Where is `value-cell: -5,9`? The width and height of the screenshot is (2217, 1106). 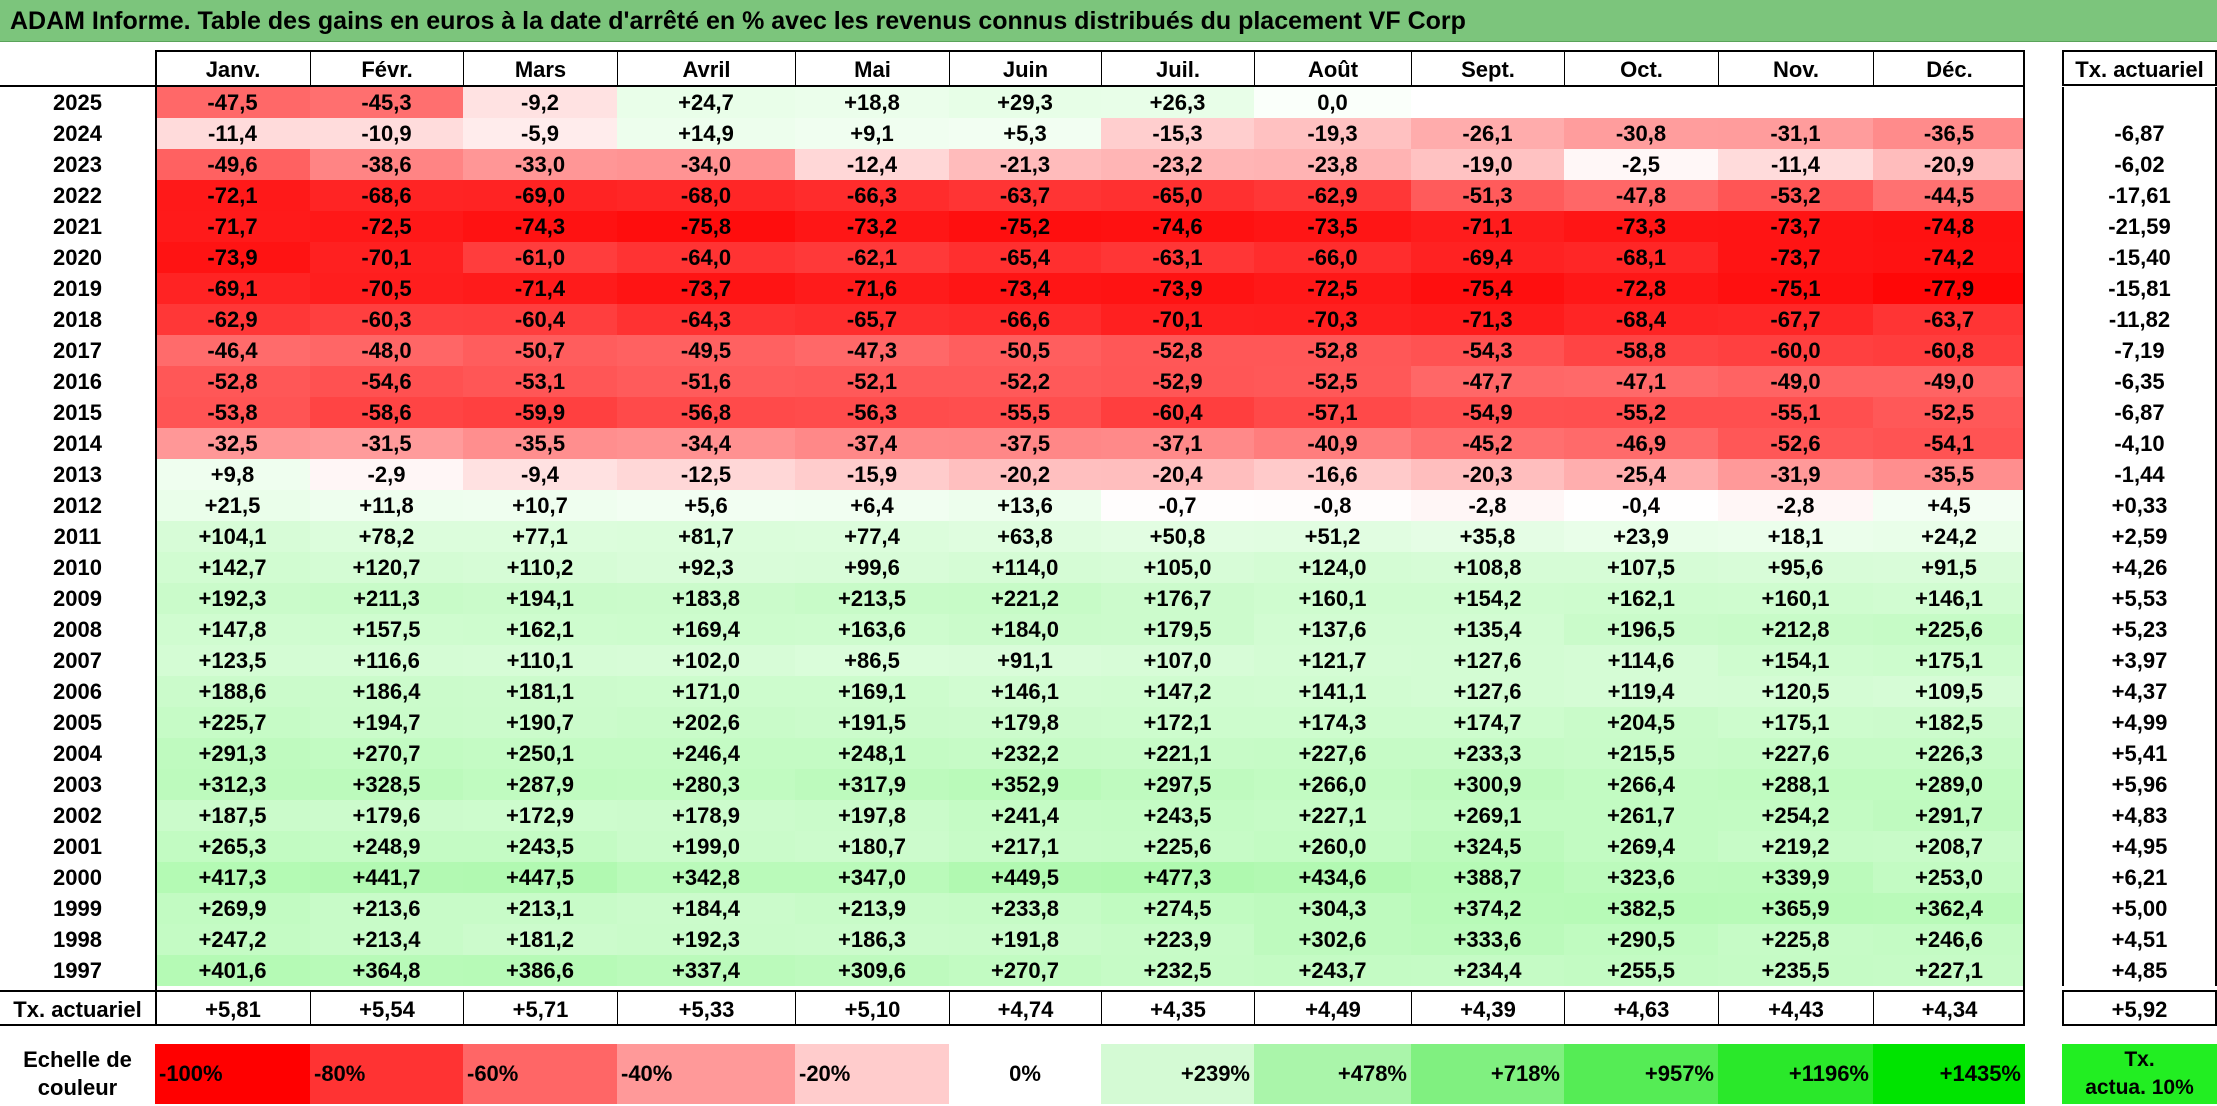 value-cell: -5,9 is located at coordinates (540, 133).